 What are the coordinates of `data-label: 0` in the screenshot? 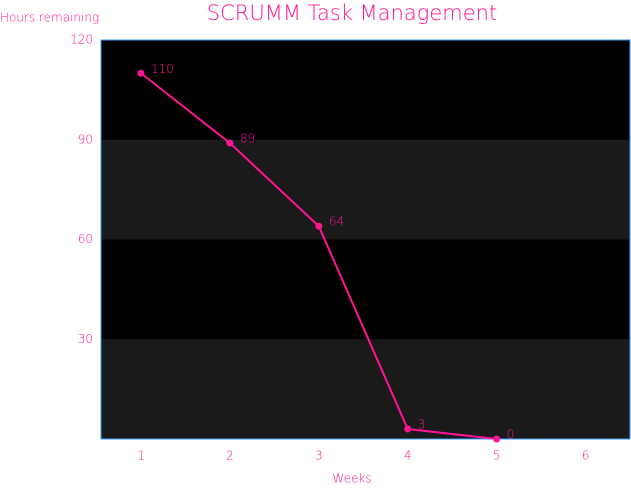 It's located at (511, 435).